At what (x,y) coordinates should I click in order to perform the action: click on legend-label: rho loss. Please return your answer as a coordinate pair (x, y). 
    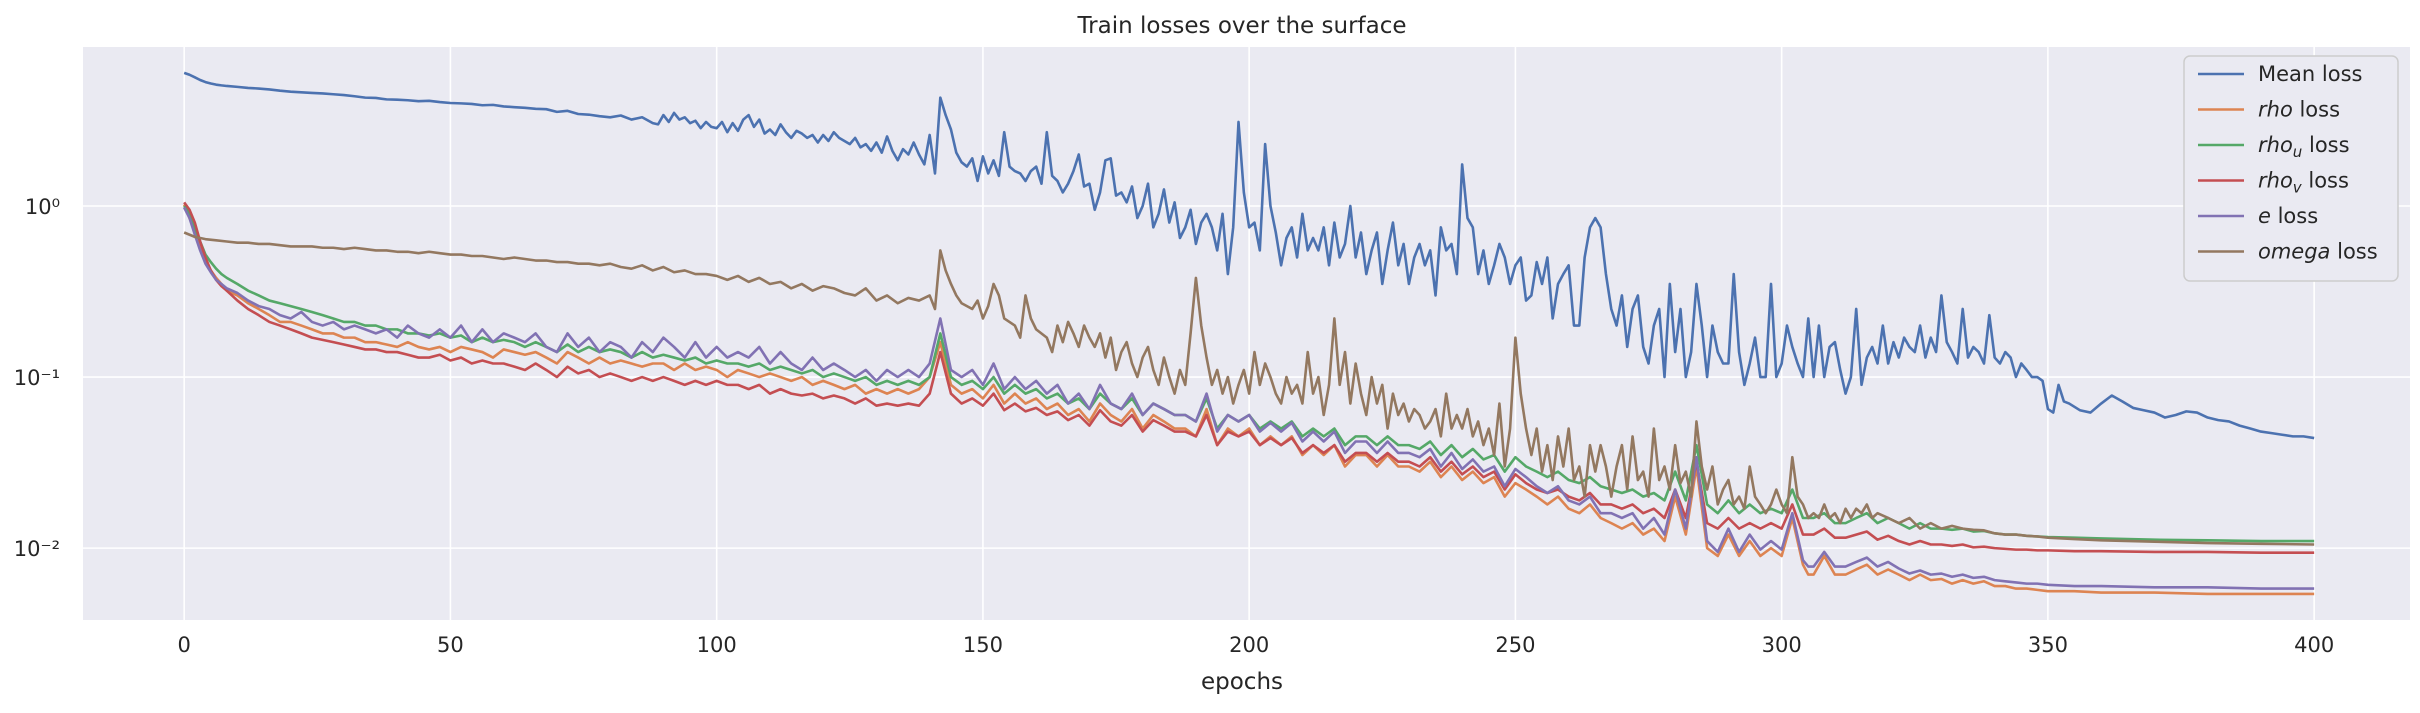
    Looking at the image, I should click on (2299, 110).